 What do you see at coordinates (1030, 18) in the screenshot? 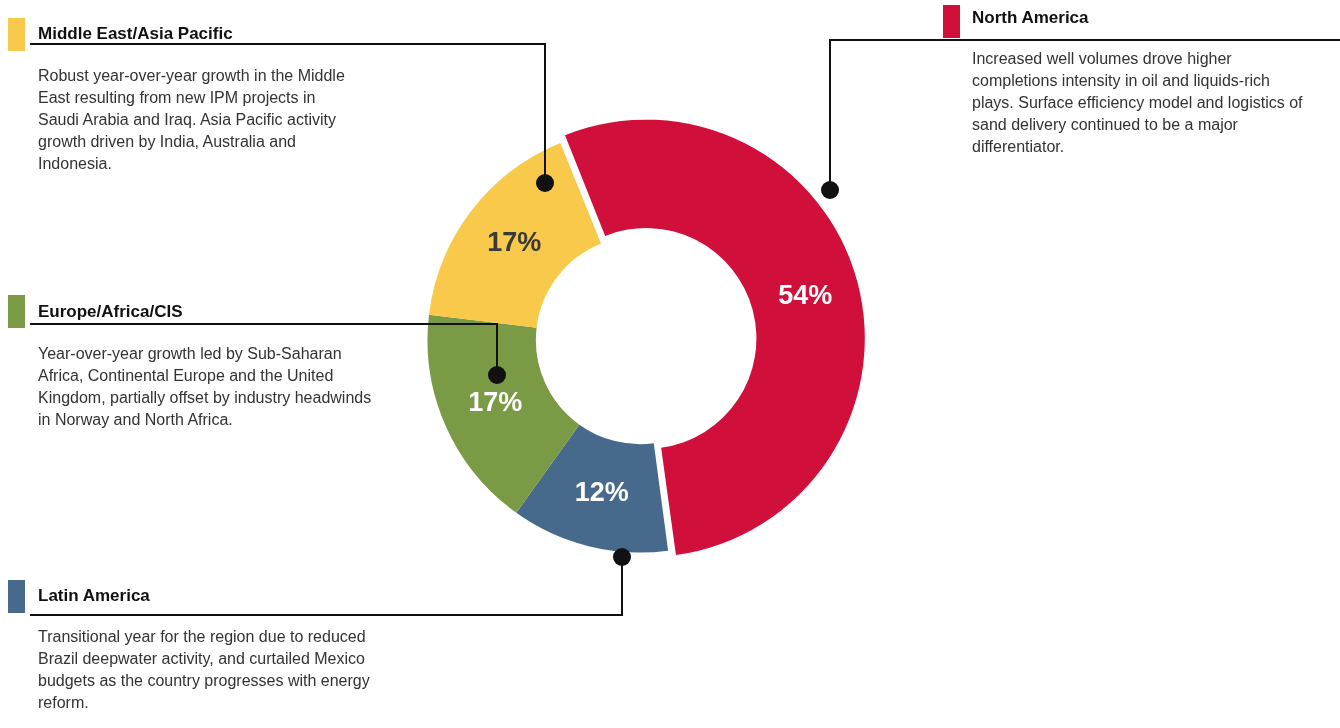
I see `legend-label: North America` at bounding box center [1030, 18].